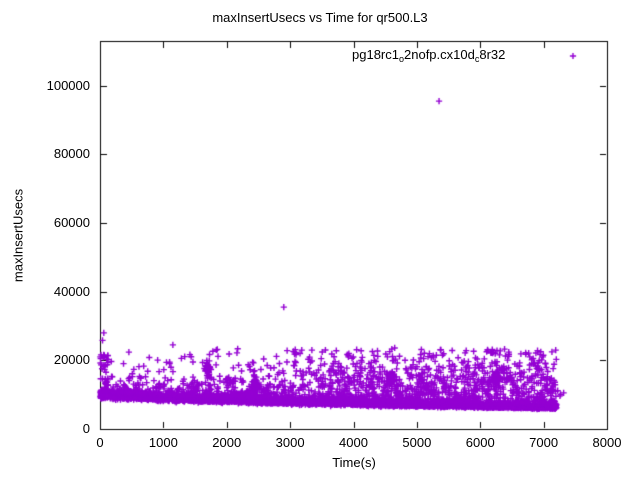 Image resolution: width=640 pixels, height=480 pixels. Describe the element at coordinates (320, 17) in the screenshot. I see `chart-title: maxInsertUsecs vs Time for qr500.L3` at that location.